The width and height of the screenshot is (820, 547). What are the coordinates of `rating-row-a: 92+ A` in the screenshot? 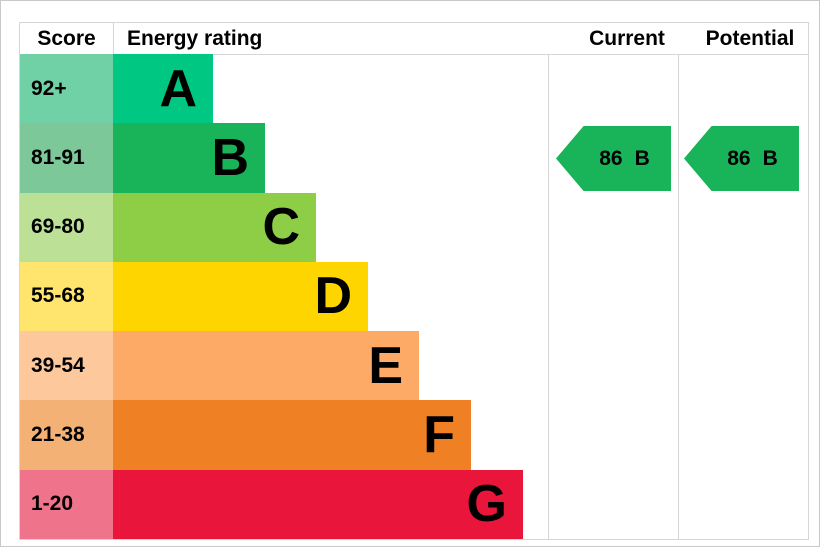 It's located at (414, 89).